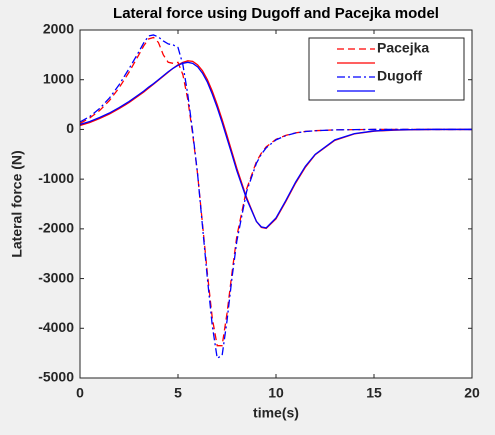 Image resolution: width=495 pixels, height=435 pixels. What do you see at coordinates (56, 377) in the screenshot?
I see `y-tick-label: -5000` at bounding box center [56, 377].